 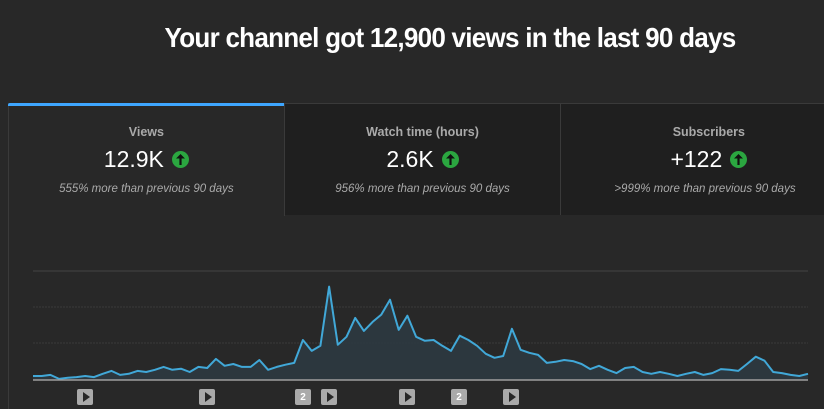 What do you see at coordinates (8, 312) in the screenshot?
I see `panel-border` at bounding box center [8, 312].